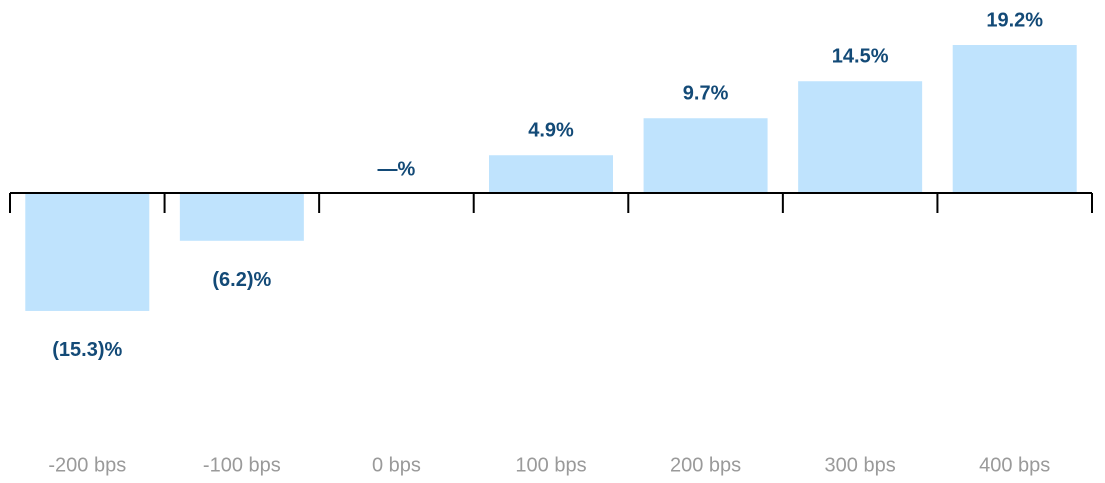 This screenshot has width=1105, height=483. What do you see at coordinates (706, 94) in the screenshot?
I see `value-label: 9.7%` at bounding box center [706, 94].